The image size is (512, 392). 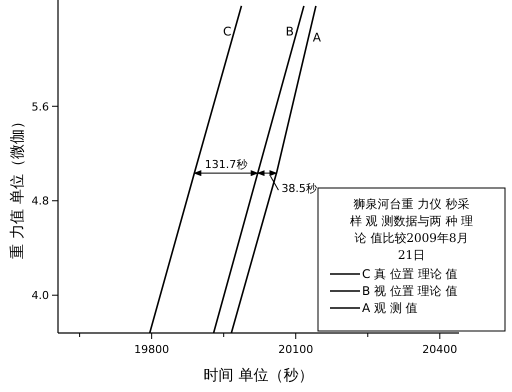 I want to click on annotation: 131.7秒, so click(x=226, y=165).